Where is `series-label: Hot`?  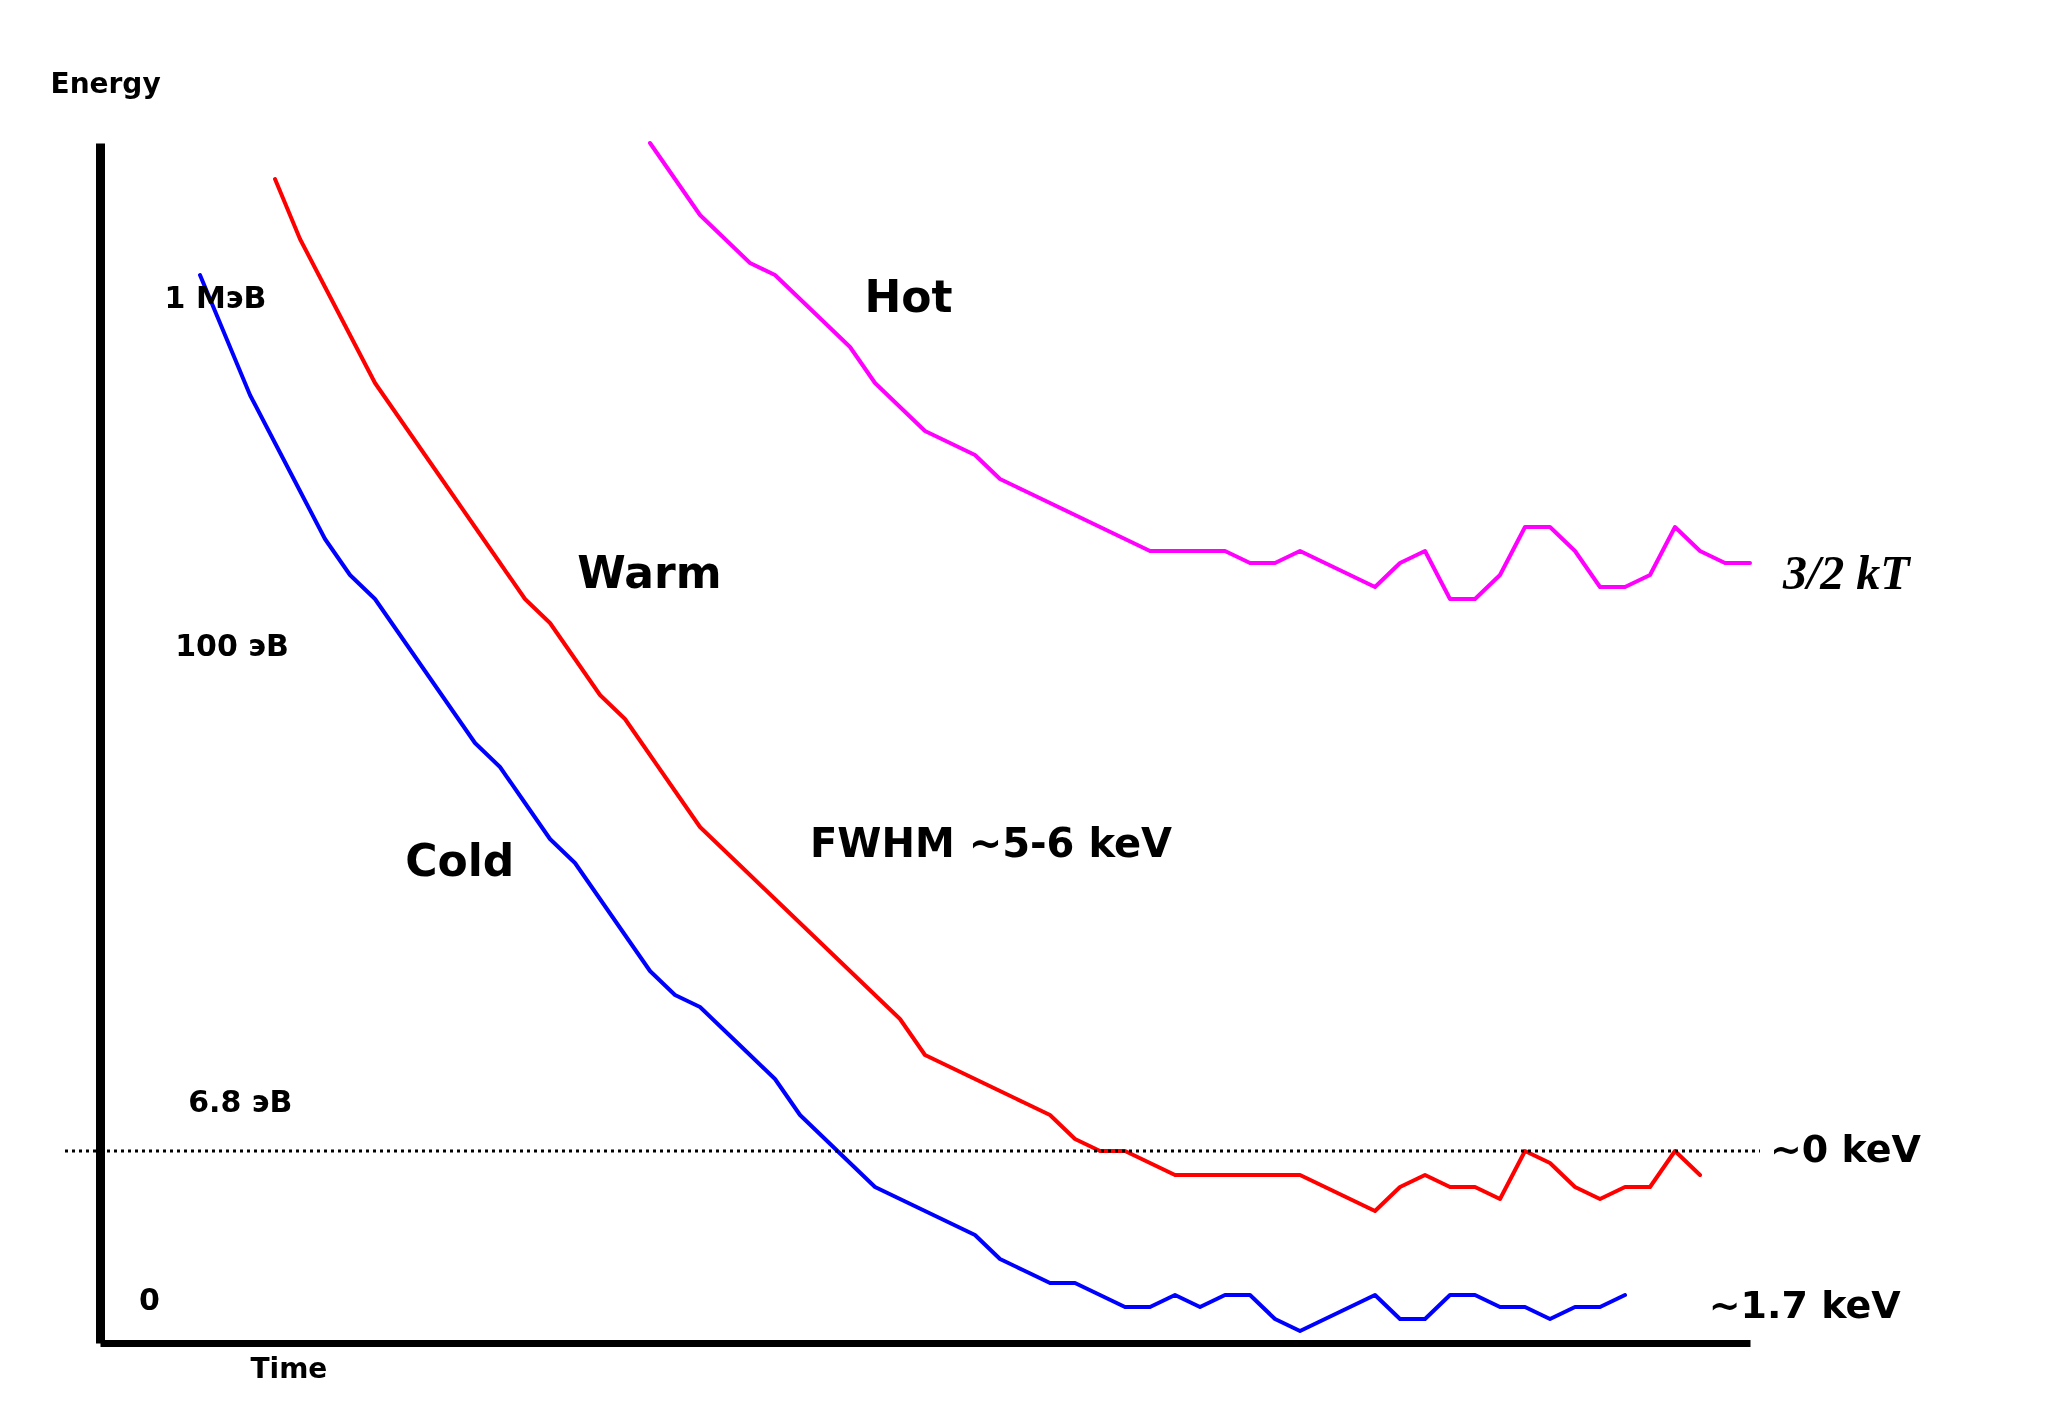 series-label: Hot is located at coordinates (908, 296).